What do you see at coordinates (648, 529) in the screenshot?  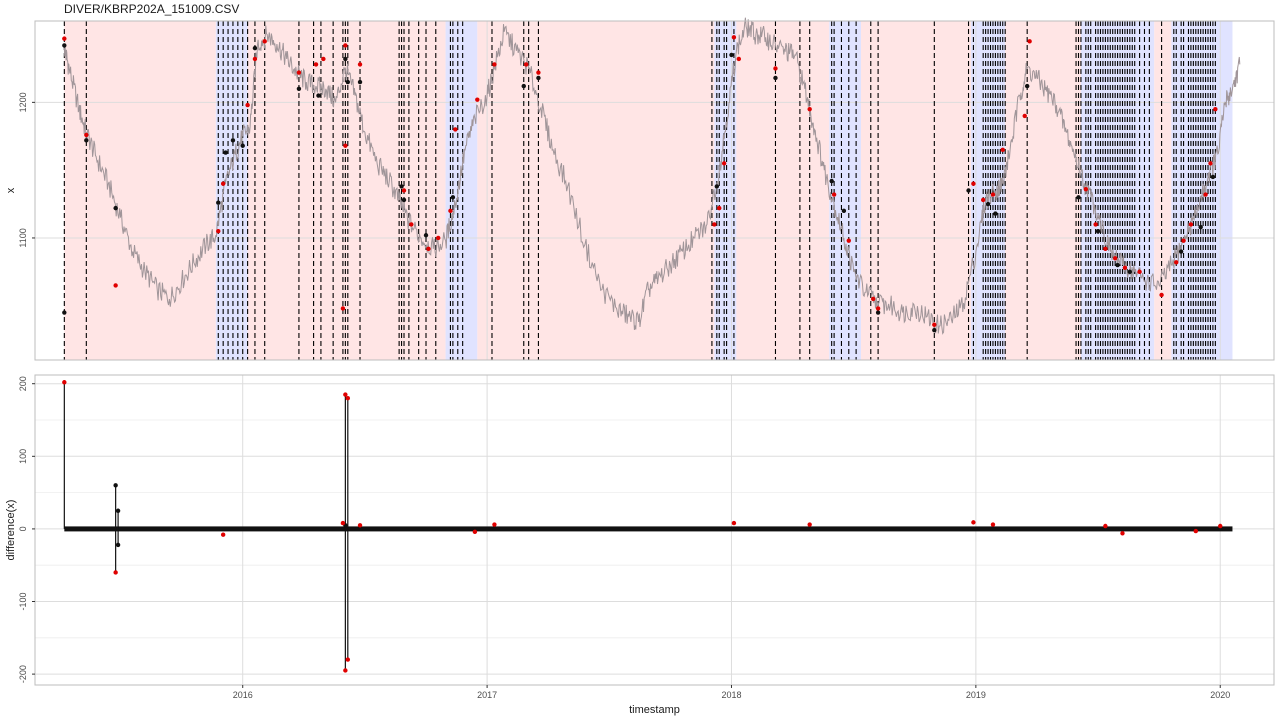 I see `difference-baseline` at bounding box center [648, 529].